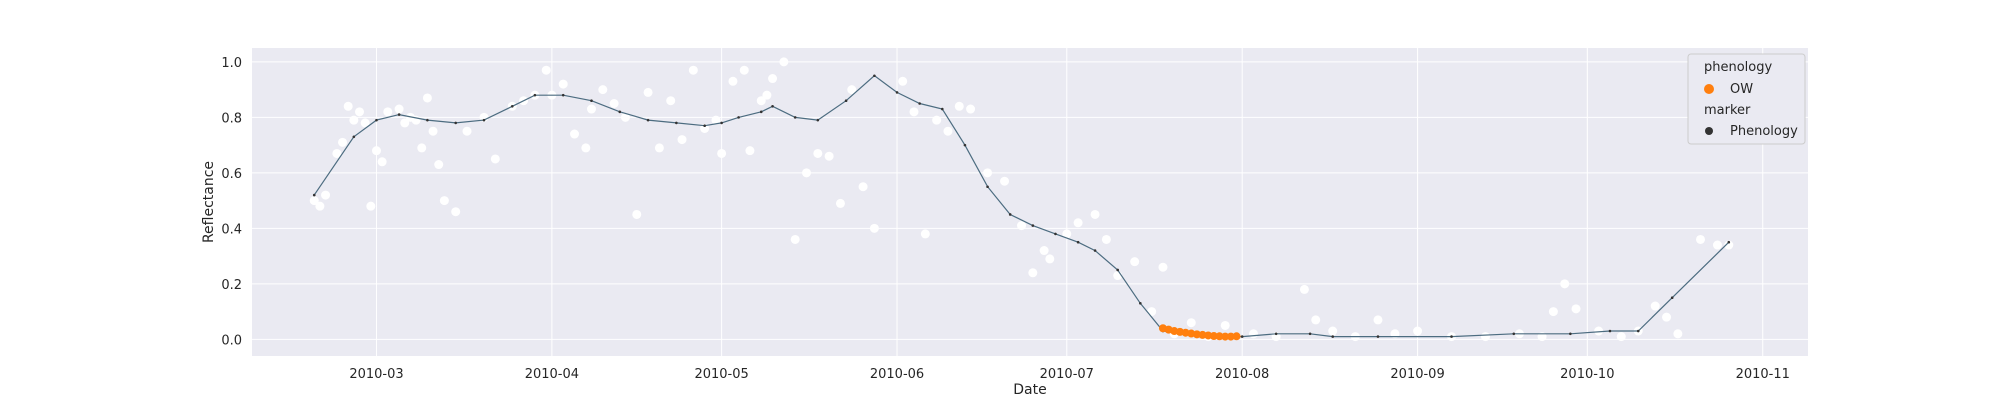 This screenshot has width=2000, height=400. I want to click on legend-ow-marker, so click(1709, 89).